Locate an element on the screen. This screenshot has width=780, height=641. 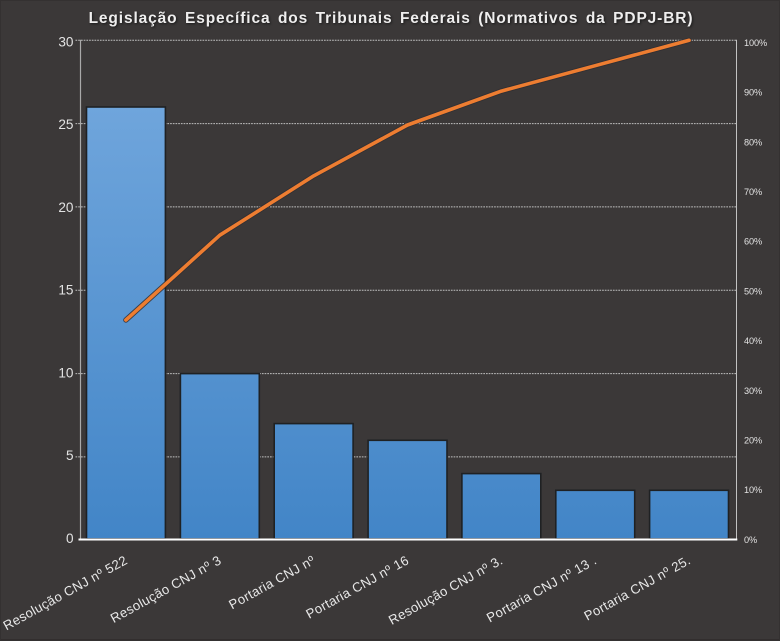
svg-text: 50% is located at coordinates (753, 291).